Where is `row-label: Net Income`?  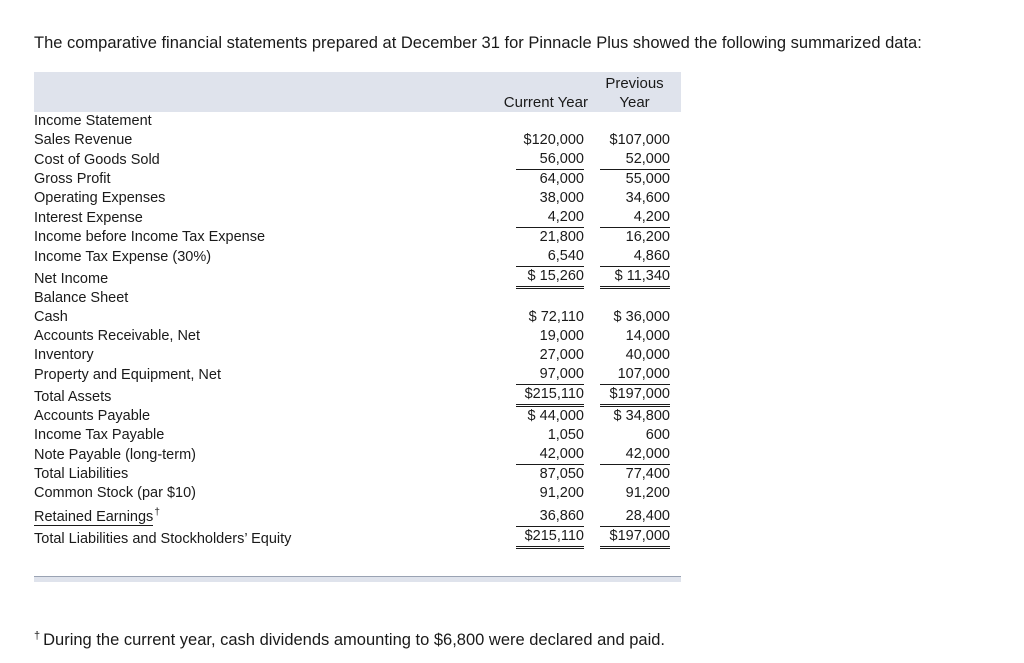
row-label: Net Income is located at coordinates (71, 279).